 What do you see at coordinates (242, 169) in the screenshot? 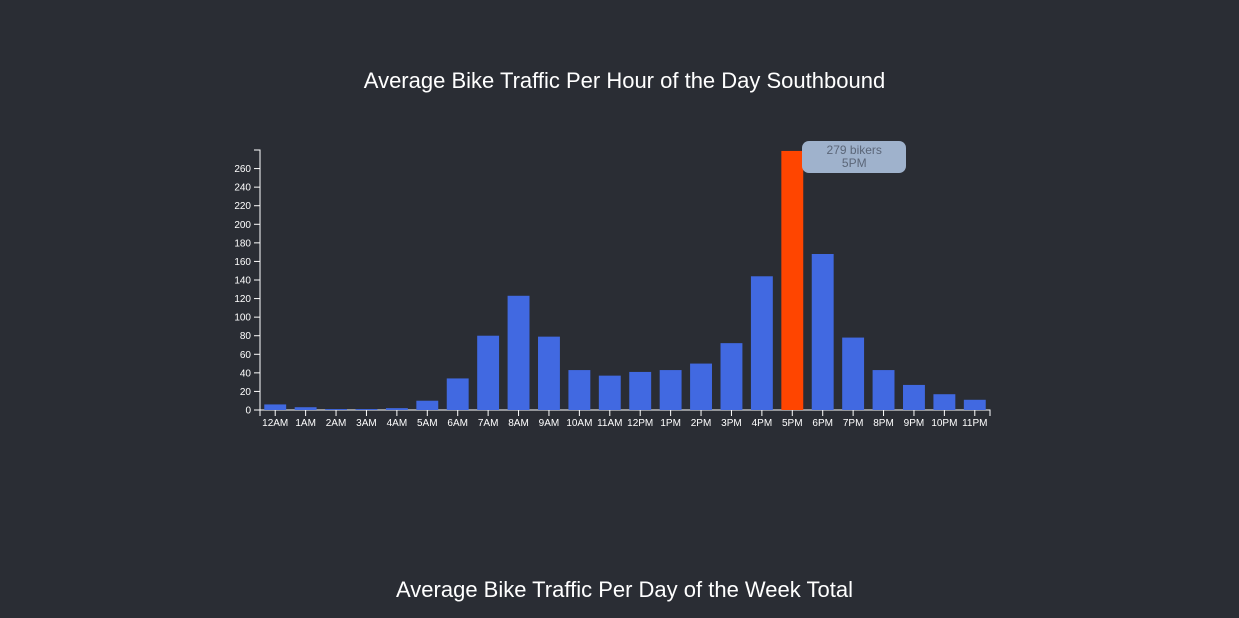
I see `y-tick-label: 260` at bounding box center [242, 169].